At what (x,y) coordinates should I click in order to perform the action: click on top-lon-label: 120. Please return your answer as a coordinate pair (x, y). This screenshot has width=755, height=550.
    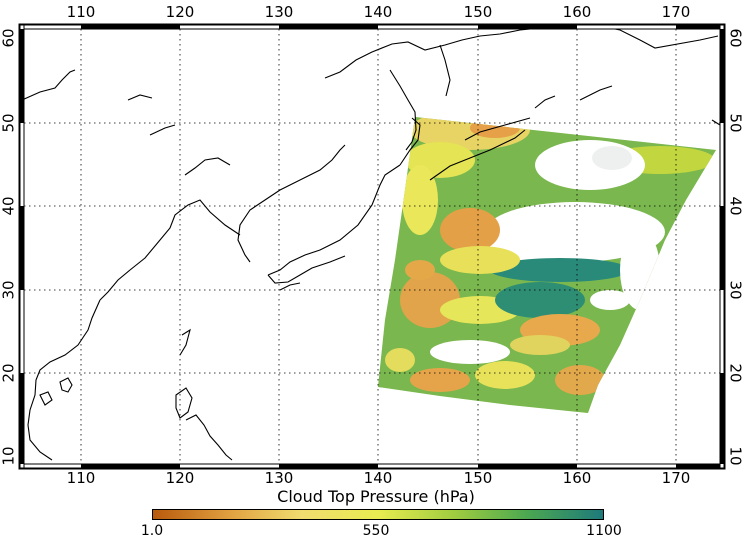
    Looking at the image, I should click on (180, 12).